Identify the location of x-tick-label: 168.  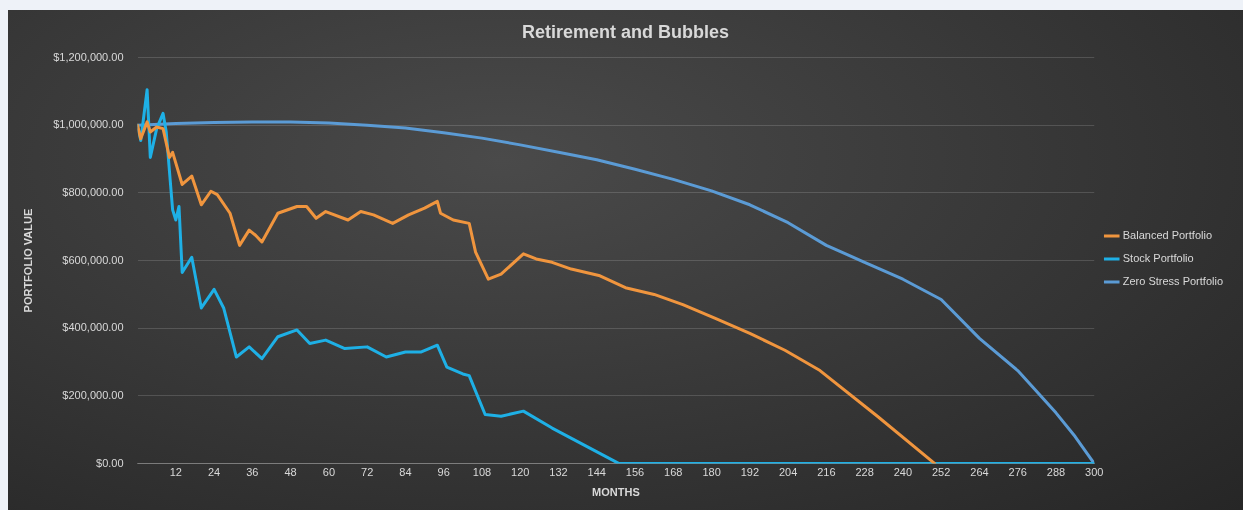
(673, 472).